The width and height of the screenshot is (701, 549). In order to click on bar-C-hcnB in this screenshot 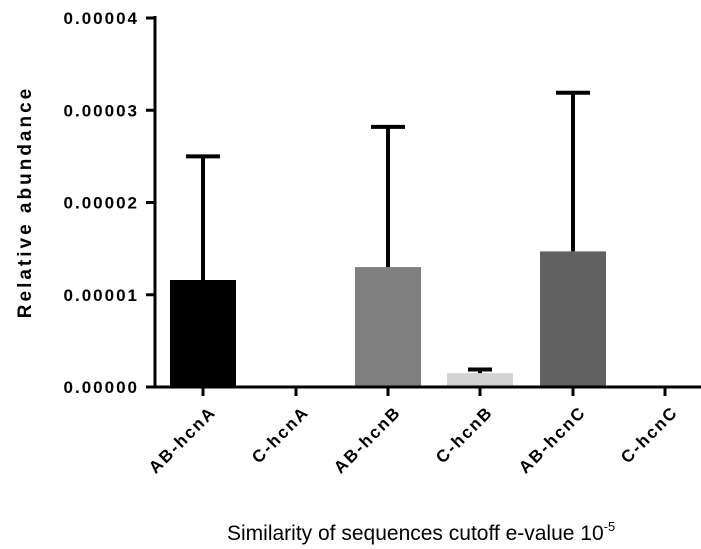, I will do `click(480, 380)`.